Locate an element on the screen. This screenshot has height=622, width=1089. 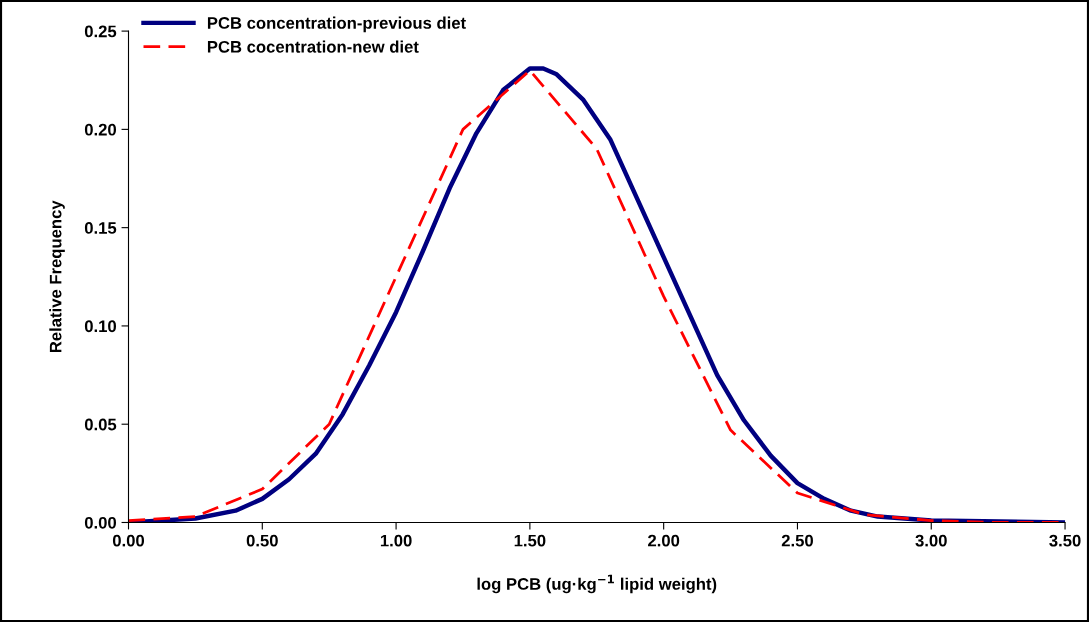
legend-label: PCB cocentration-new diet is located at coordinates (313, 46).